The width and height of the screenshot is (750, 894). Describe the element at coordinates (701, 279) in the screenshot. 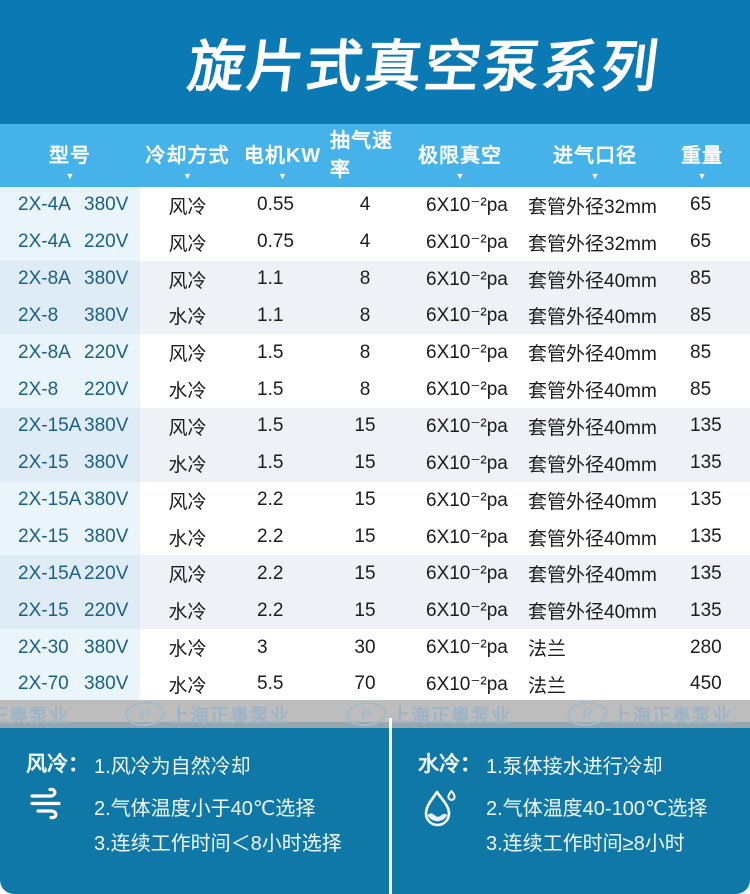

I see `weight-cell: 85` at that location.